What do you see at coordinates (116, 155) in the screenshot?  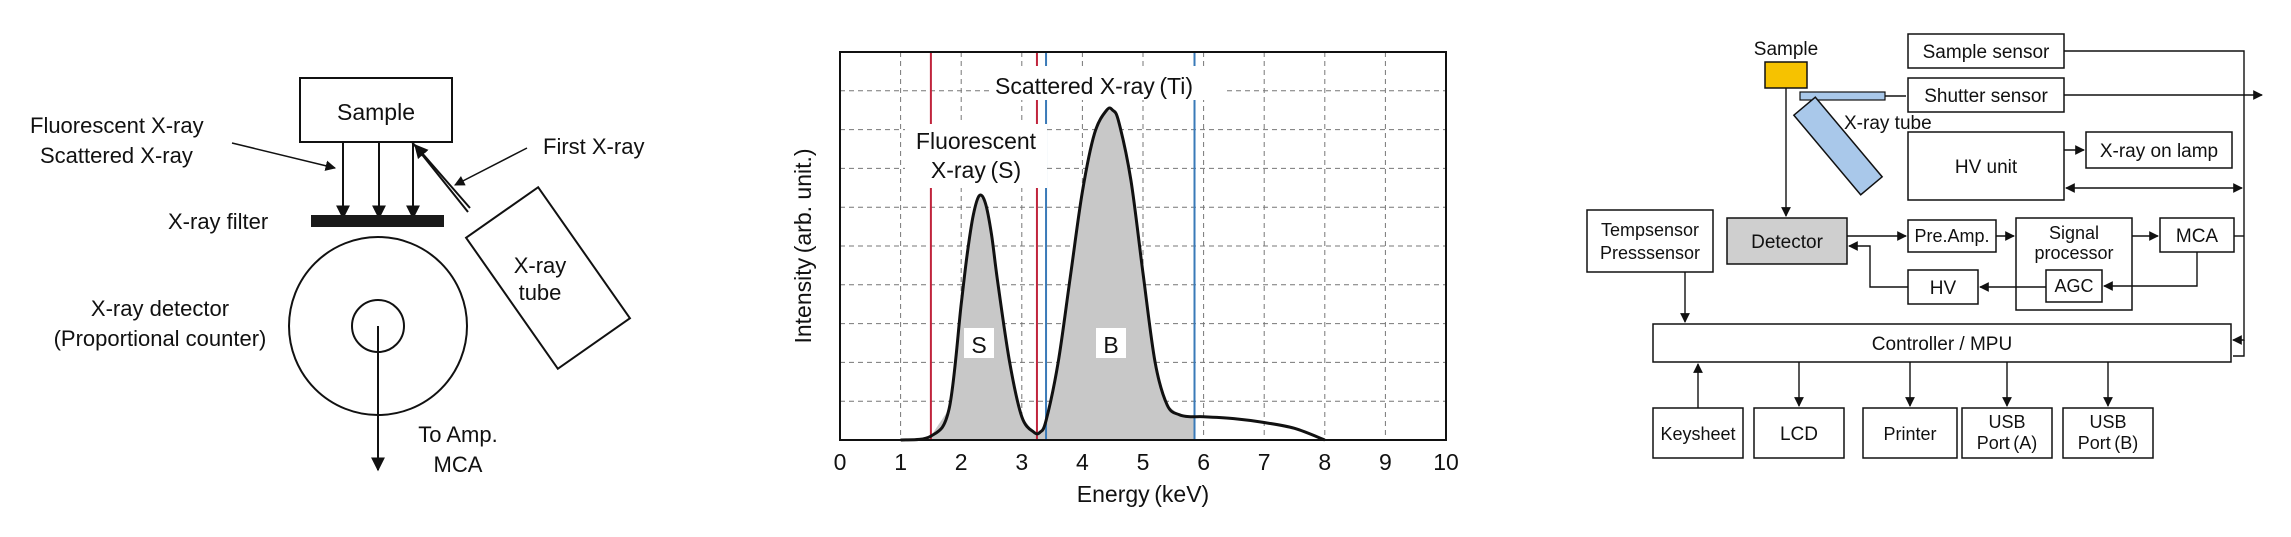 I see `scattered-xray-label: Scattered X-ray` at bounding box center [116, 155].